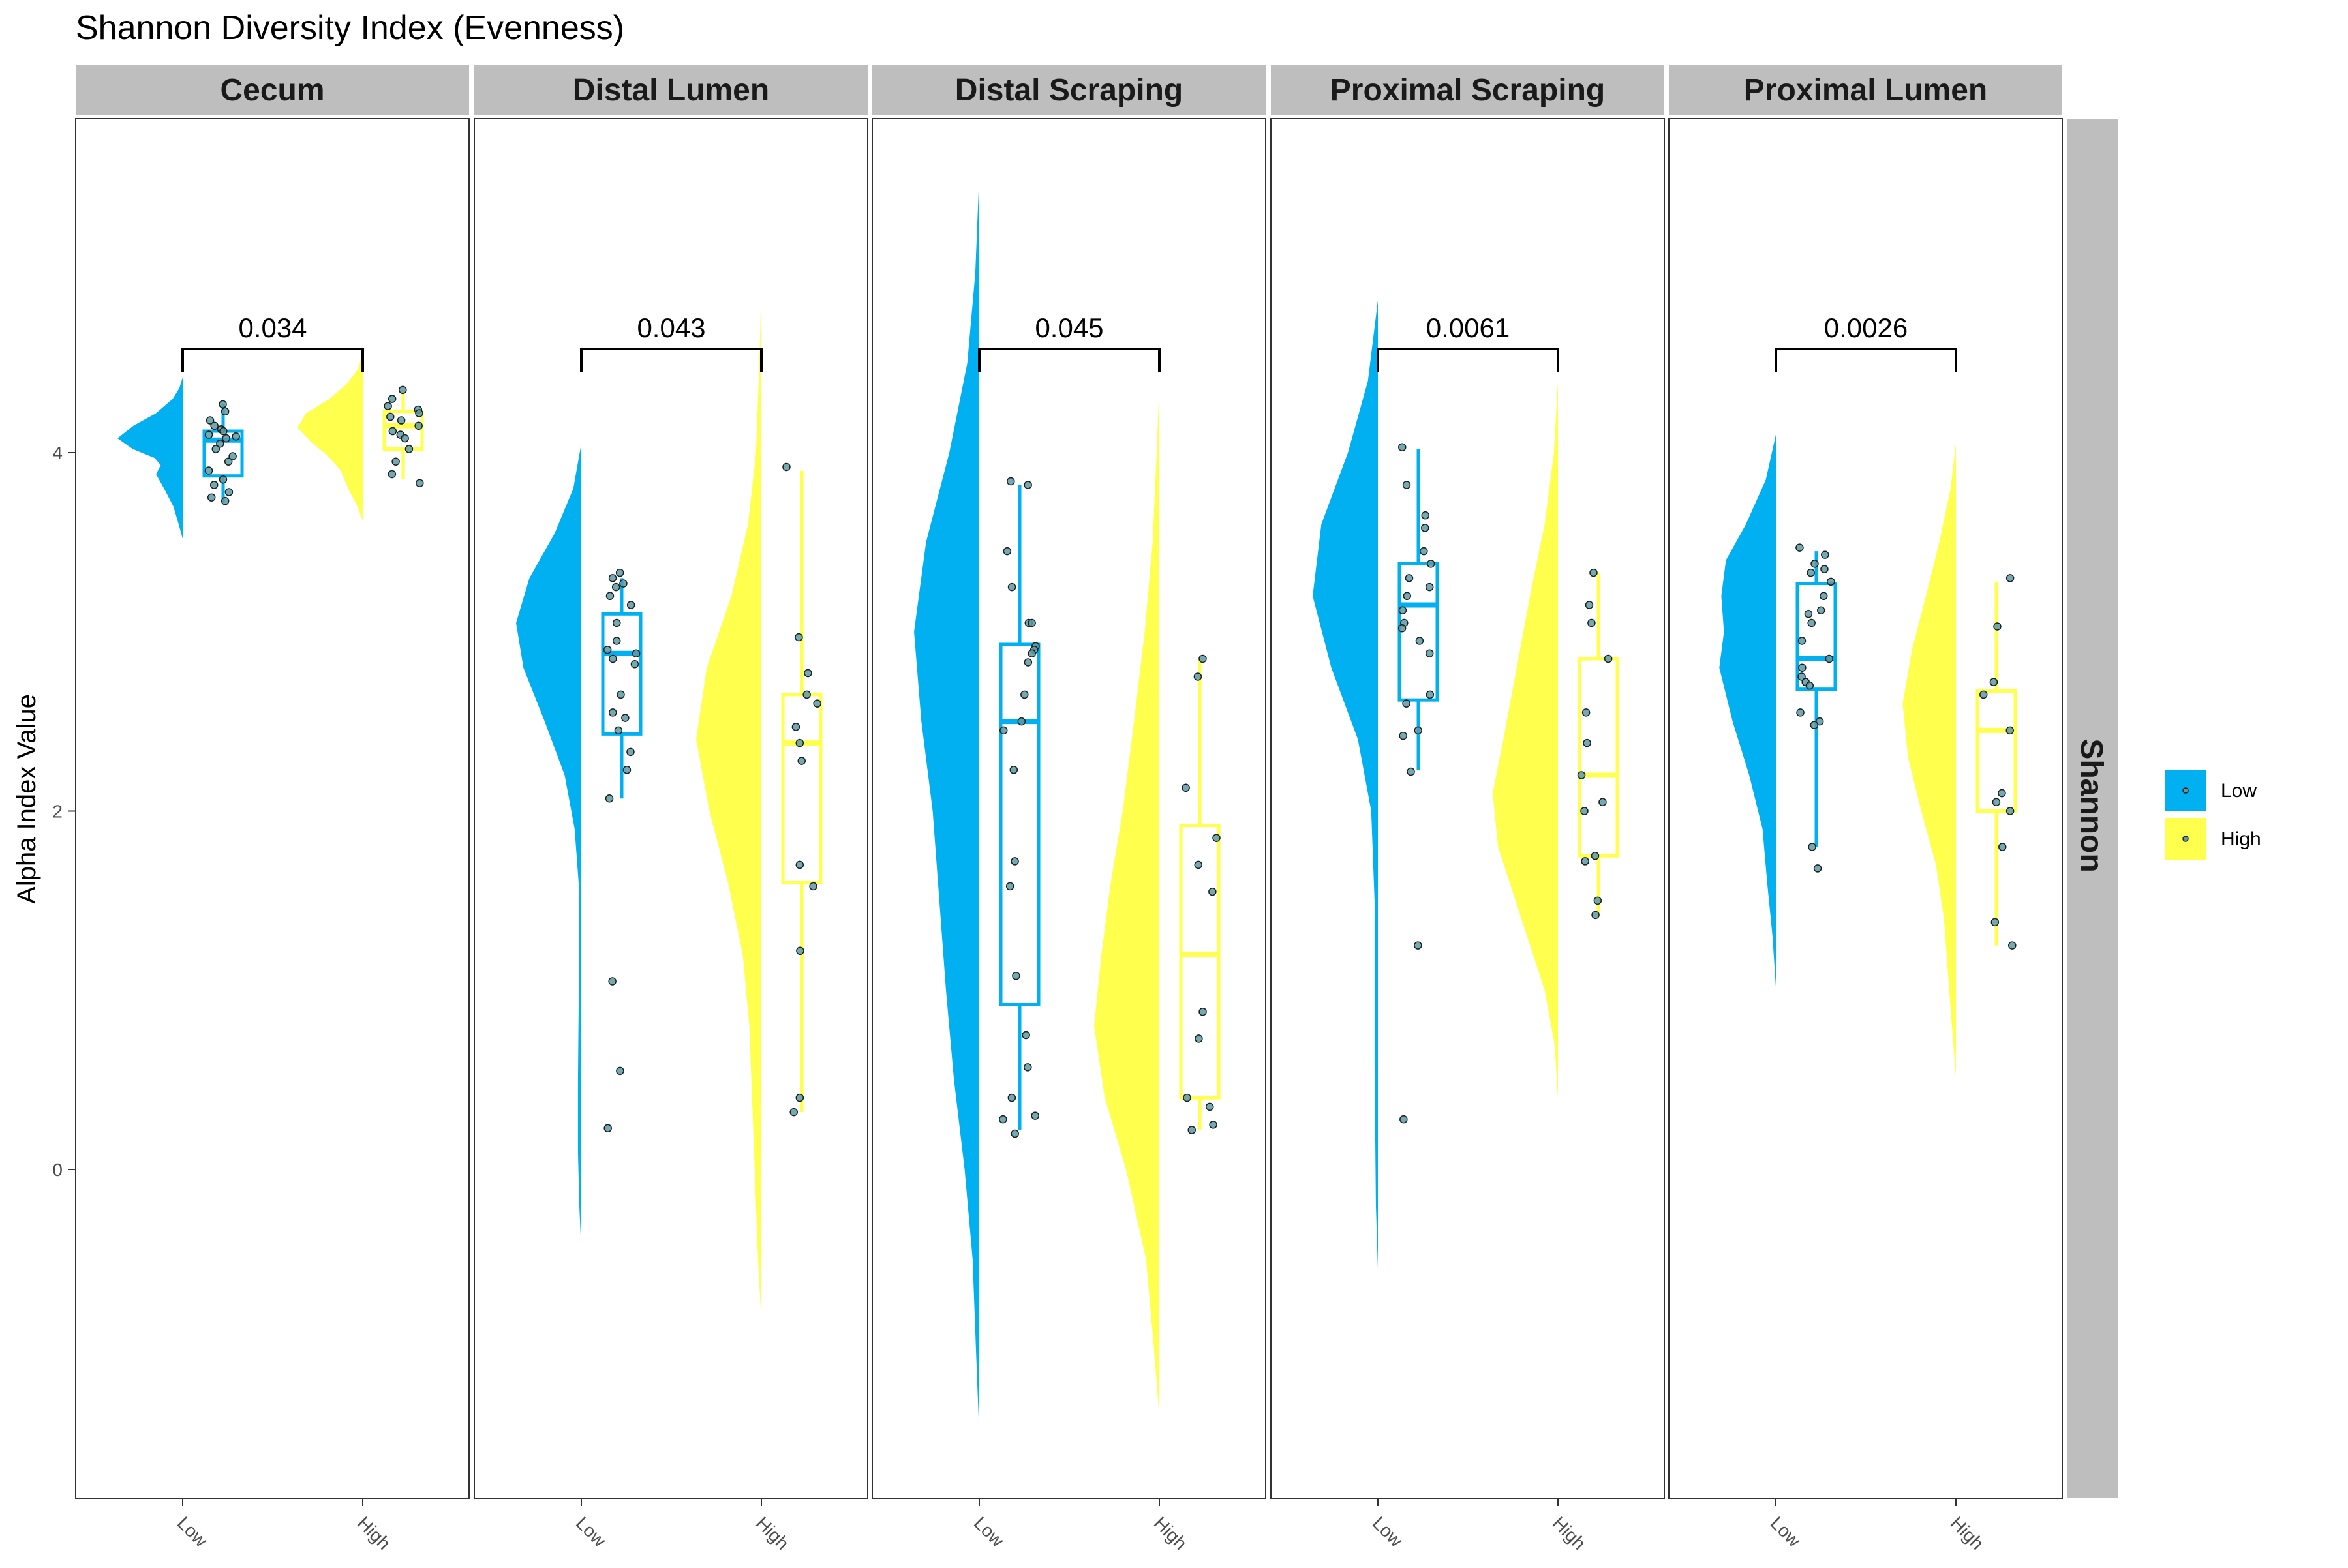 This screenshot has width=2348, height=1568. What do you see at coordinates (1468, 327) in the screenshot?
I see `p-value-label: 0.0061` at bounding box center [1468, 327].